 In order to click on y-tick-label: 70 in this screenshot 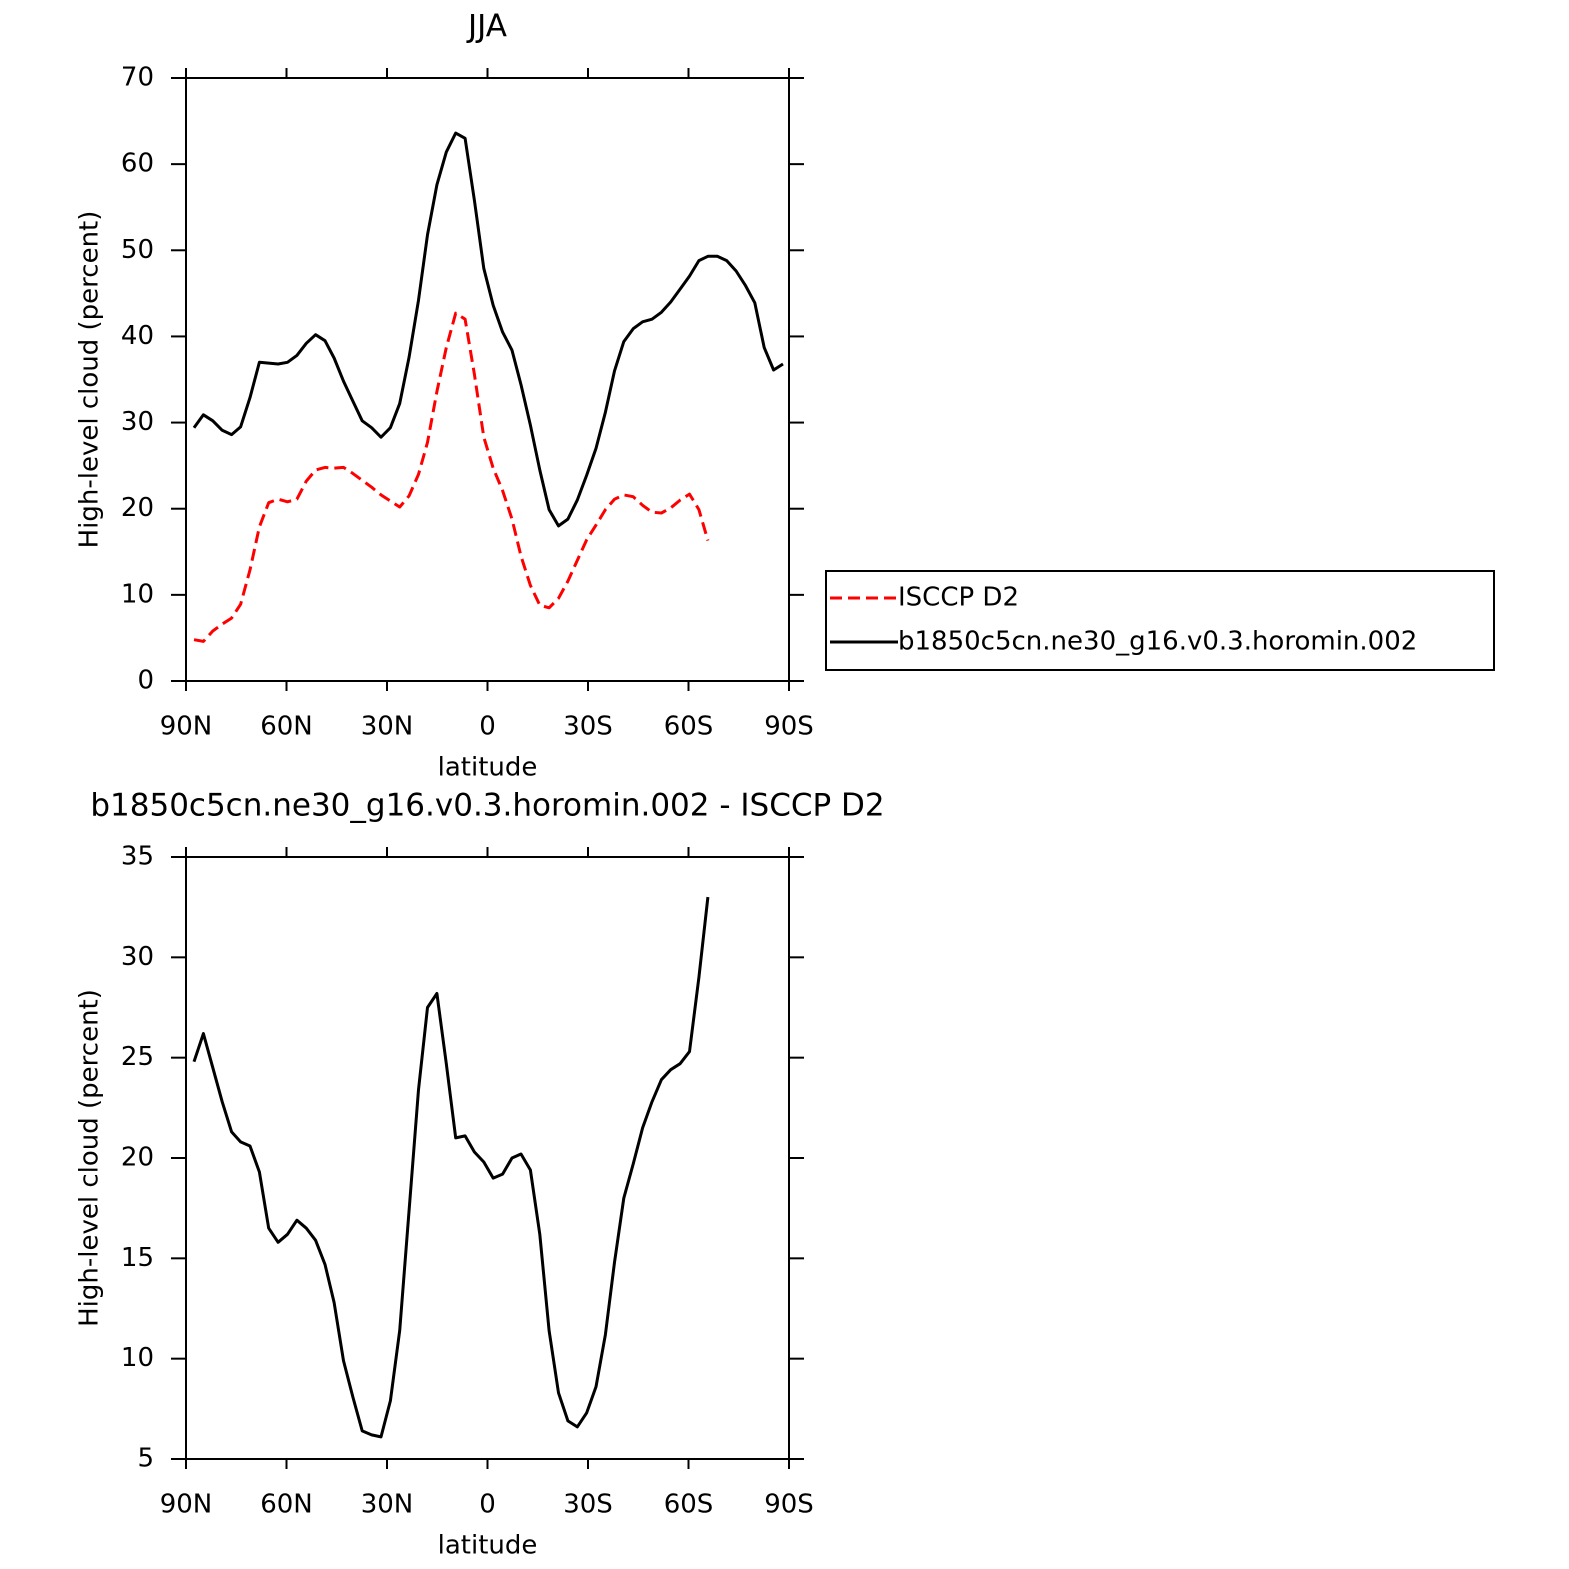, I will do `click(137, 78)`.